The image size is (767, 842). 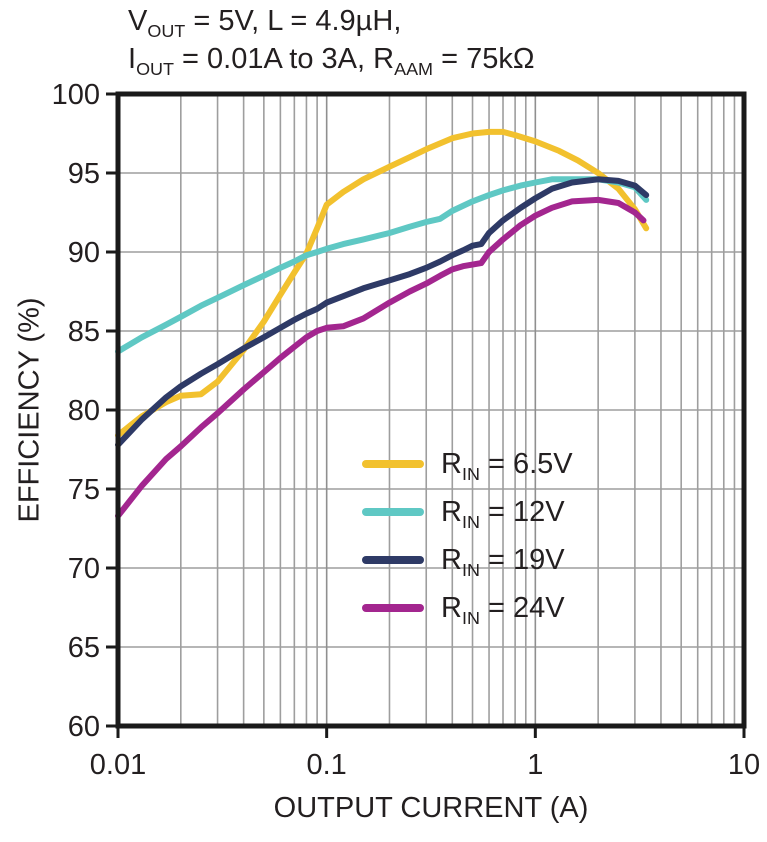 I want to click on title-text: = 5V, L = 4.9µH,, so click(x=293, y=21).